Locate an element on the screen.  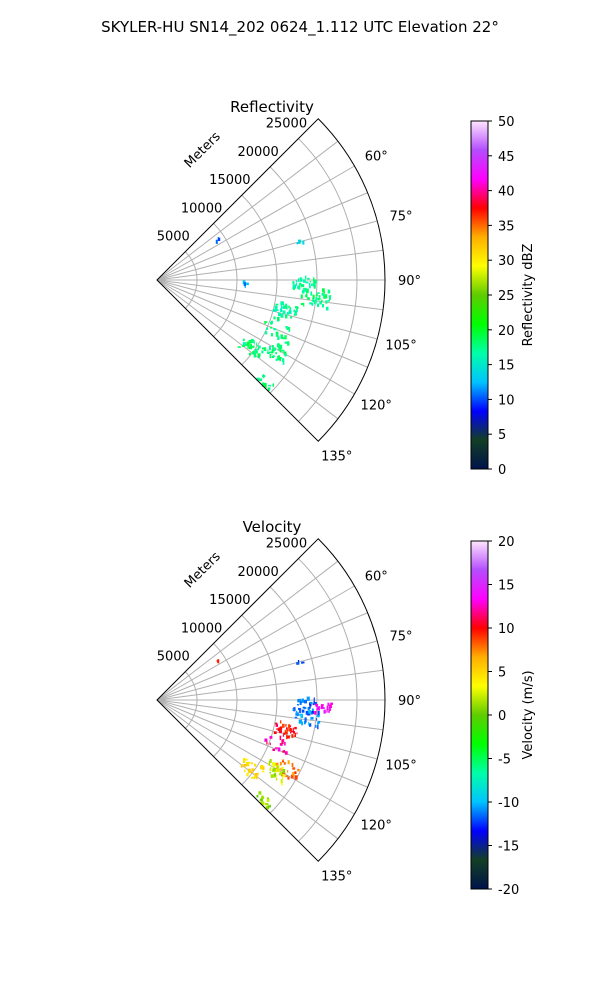
velocity-colorbar: -20 -15 -10 -5 0 5 10 15 20 Velocity (m/s) is located at coordinates (503, 716).